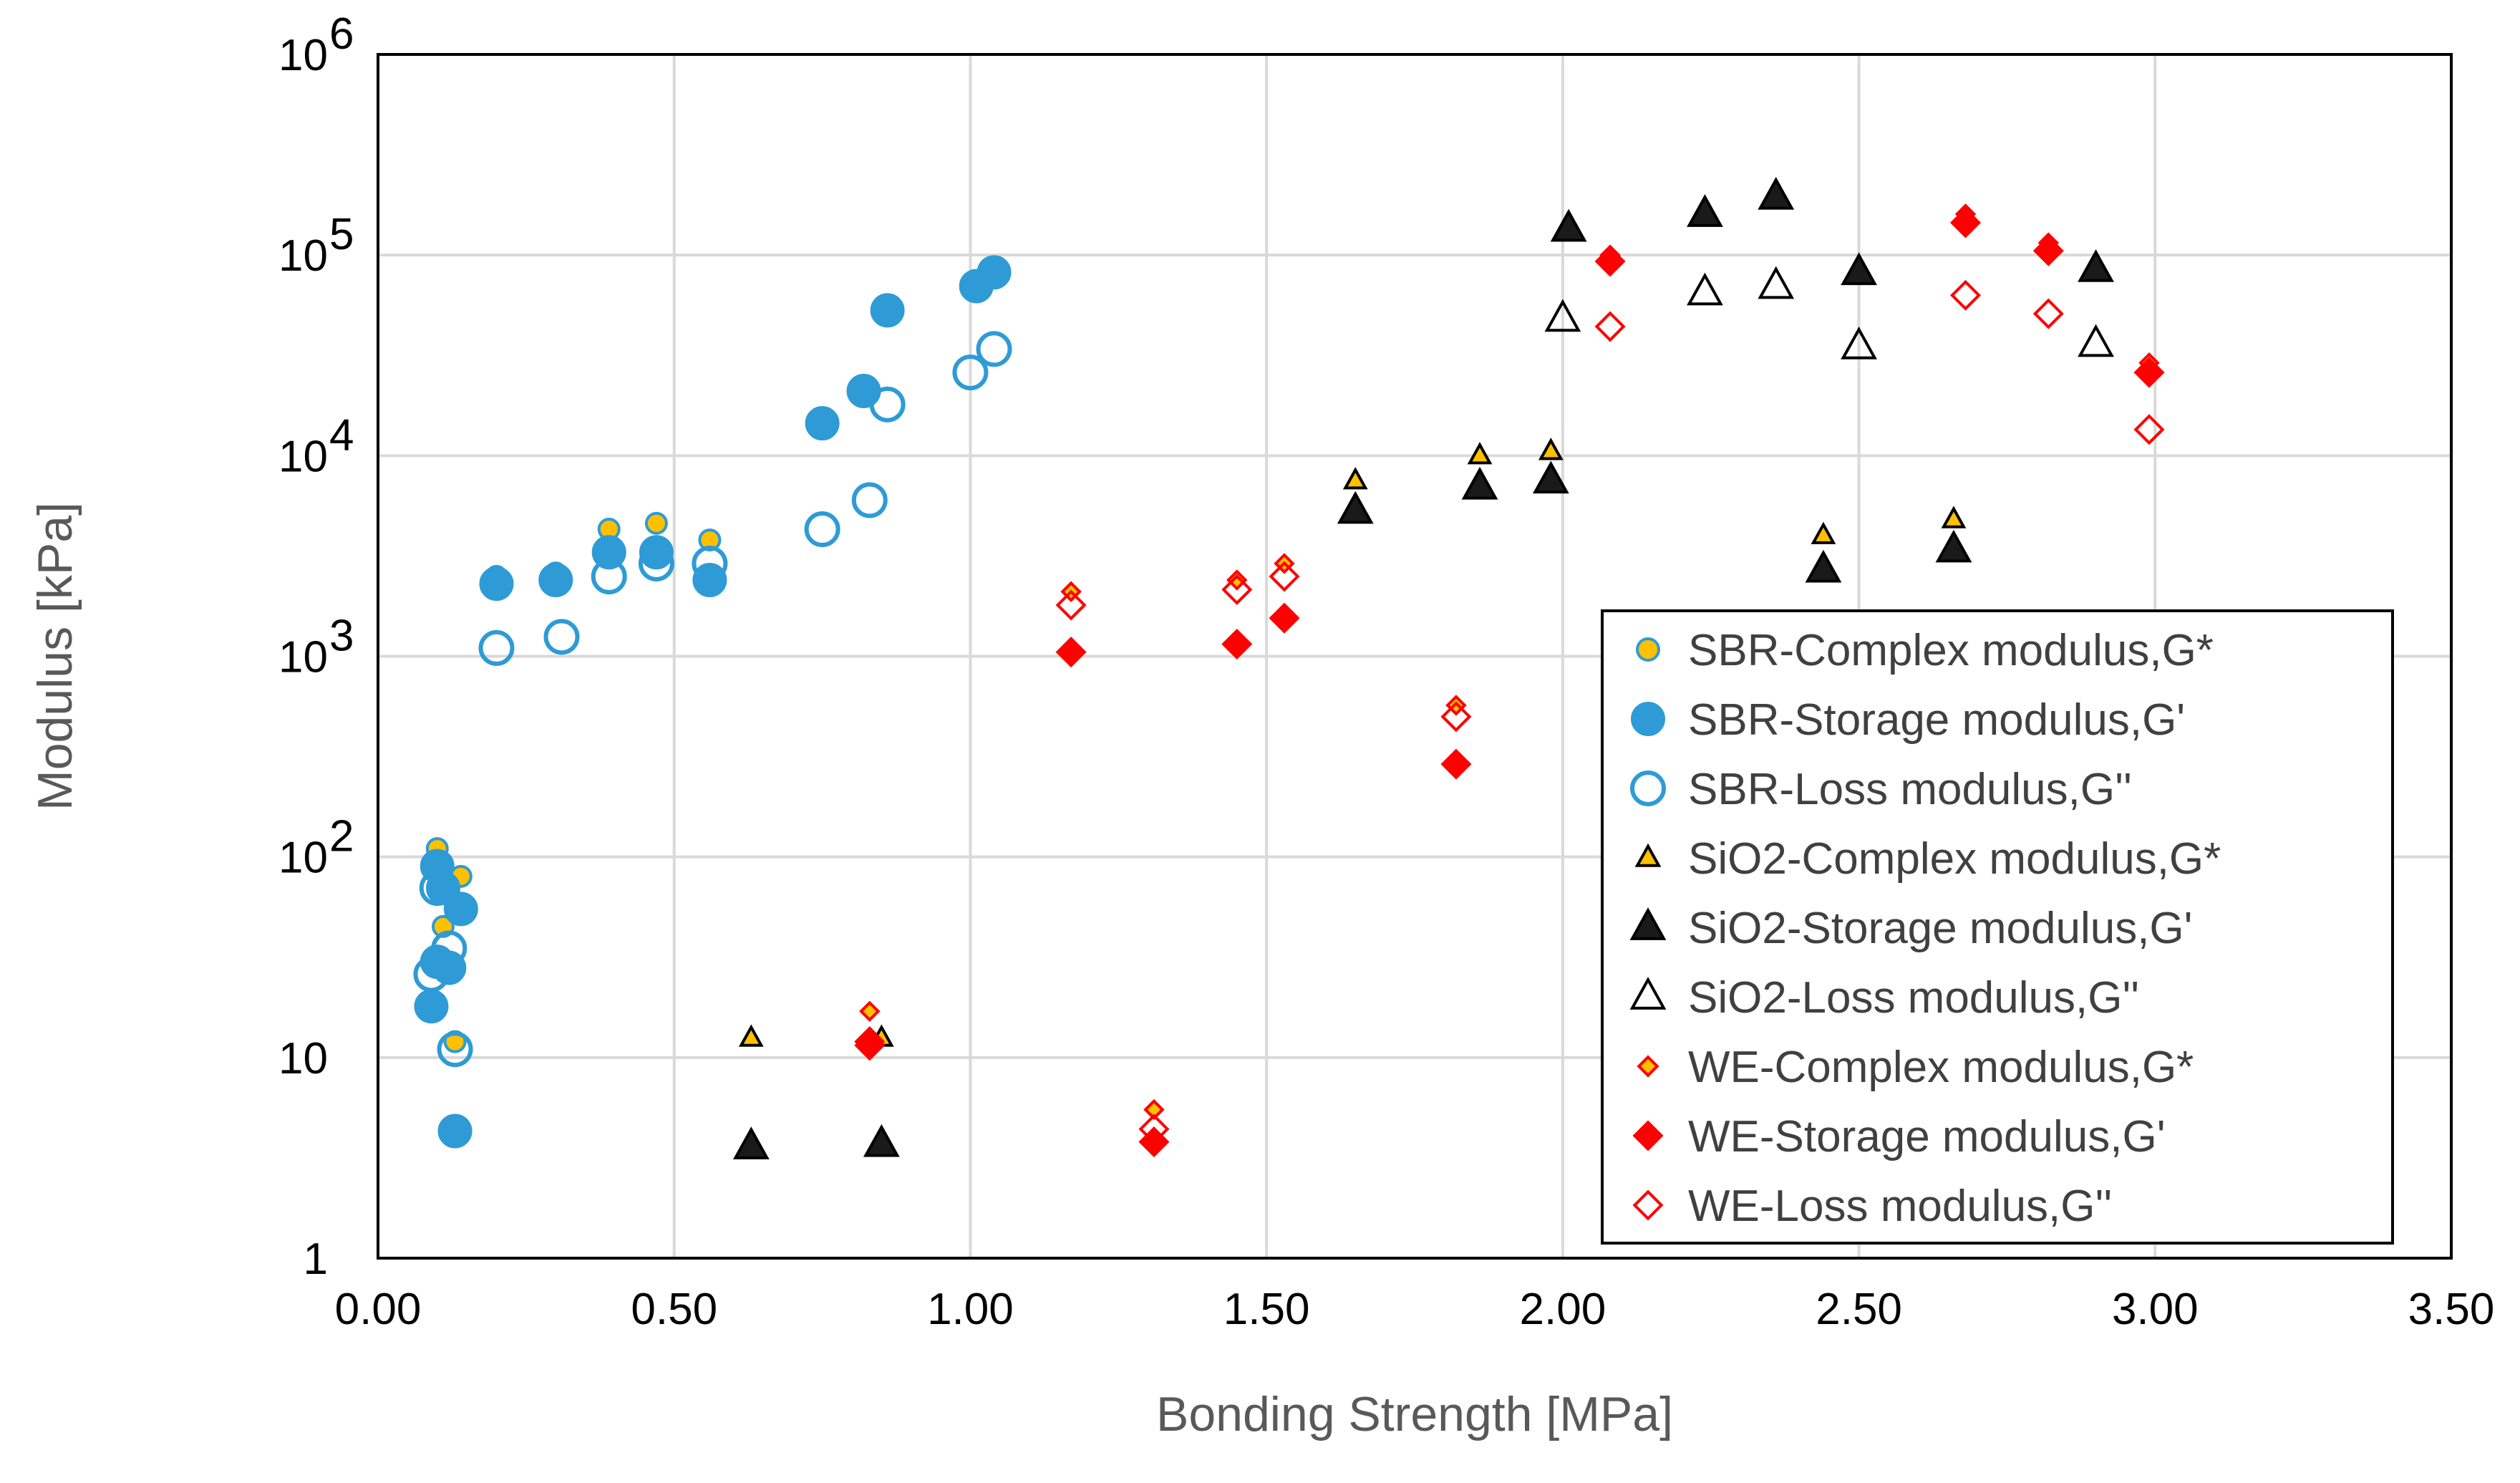 The image size is (2520, 1483). I want to click on legend-label: SiO2-Complex modulus,G*, so click(1954, 859).